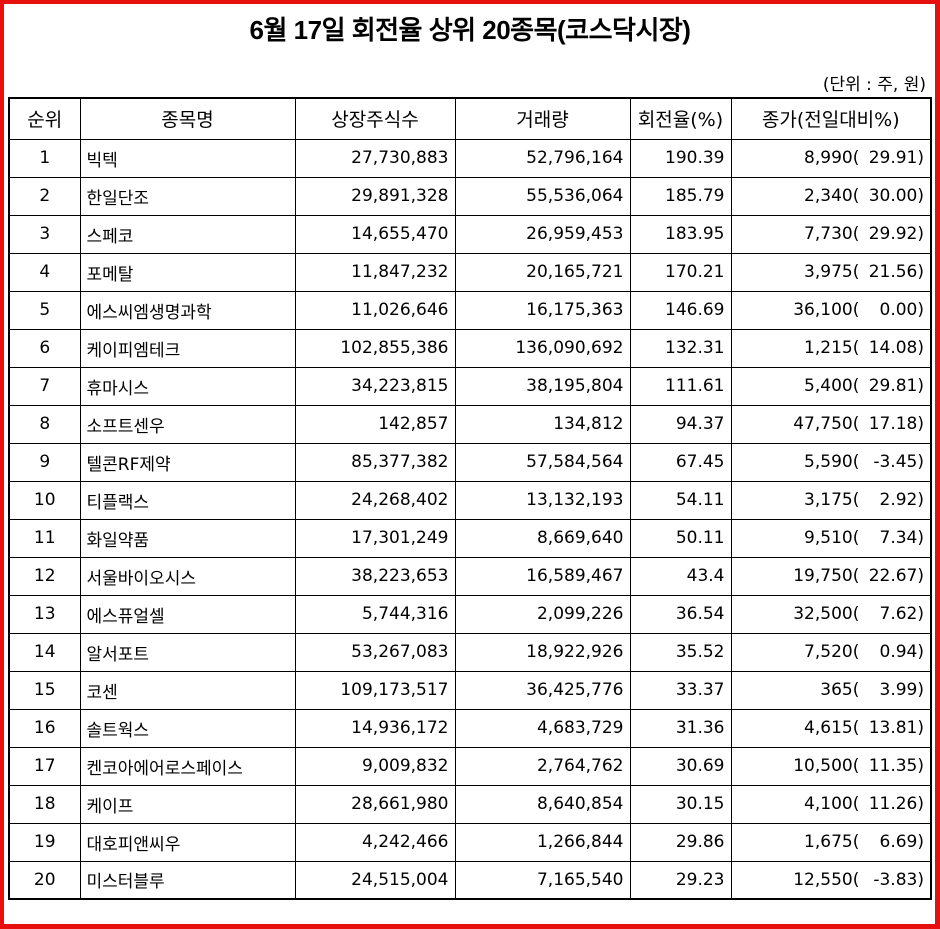 The height and width of the screenshot is (929, 940). Describe the element at coordinates (542, 348) in the screenshot. I see `volume-cell: 136,090,692` at that location.